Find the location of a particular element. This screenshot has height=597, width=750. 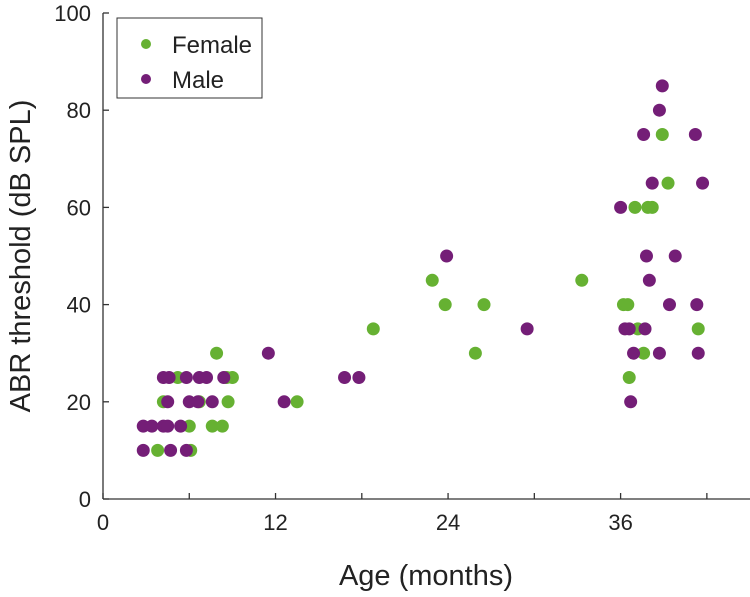

legend-label-female: Female is located at coordinates (212, 45).